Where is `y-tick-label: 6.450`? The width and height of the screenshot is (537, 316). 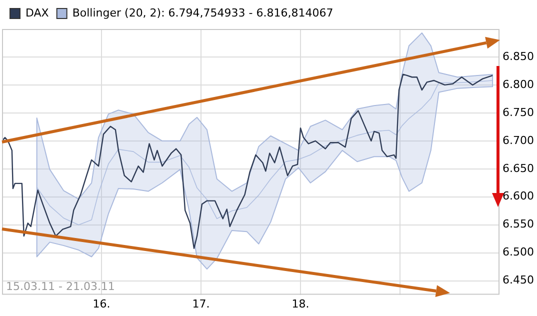
y-tick-label: 6.450 is located at coordinates (518, 280).